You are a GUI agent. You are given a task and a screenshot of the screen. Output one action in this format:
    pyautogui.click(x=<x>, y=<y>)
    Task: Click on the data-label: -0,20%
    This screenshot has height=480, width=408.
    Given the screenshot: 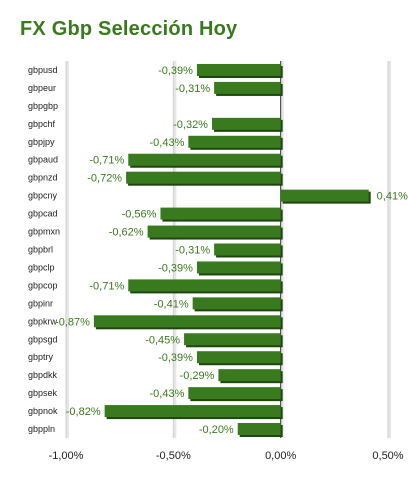 What is the action you would take?
    pyautogui.click(x=216, y=430)
    